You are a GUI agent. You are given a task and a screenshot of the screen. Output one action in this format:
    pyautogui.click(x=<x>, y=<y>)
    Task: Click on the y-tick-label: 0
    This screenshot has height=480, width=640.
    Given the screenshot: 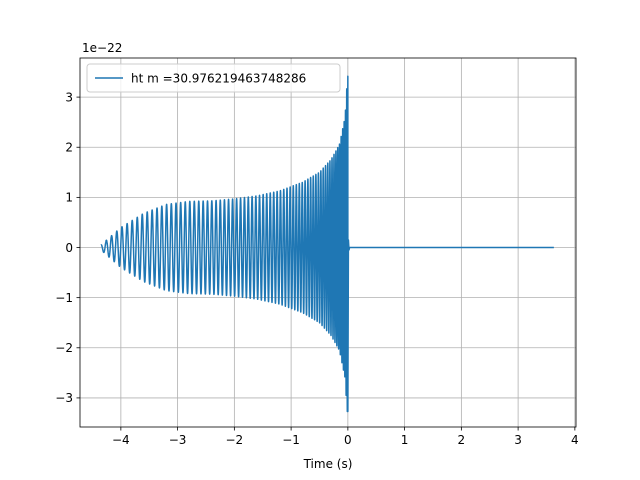 What is the action you would take?
    pyautogui.click(x=69, y=248)
    